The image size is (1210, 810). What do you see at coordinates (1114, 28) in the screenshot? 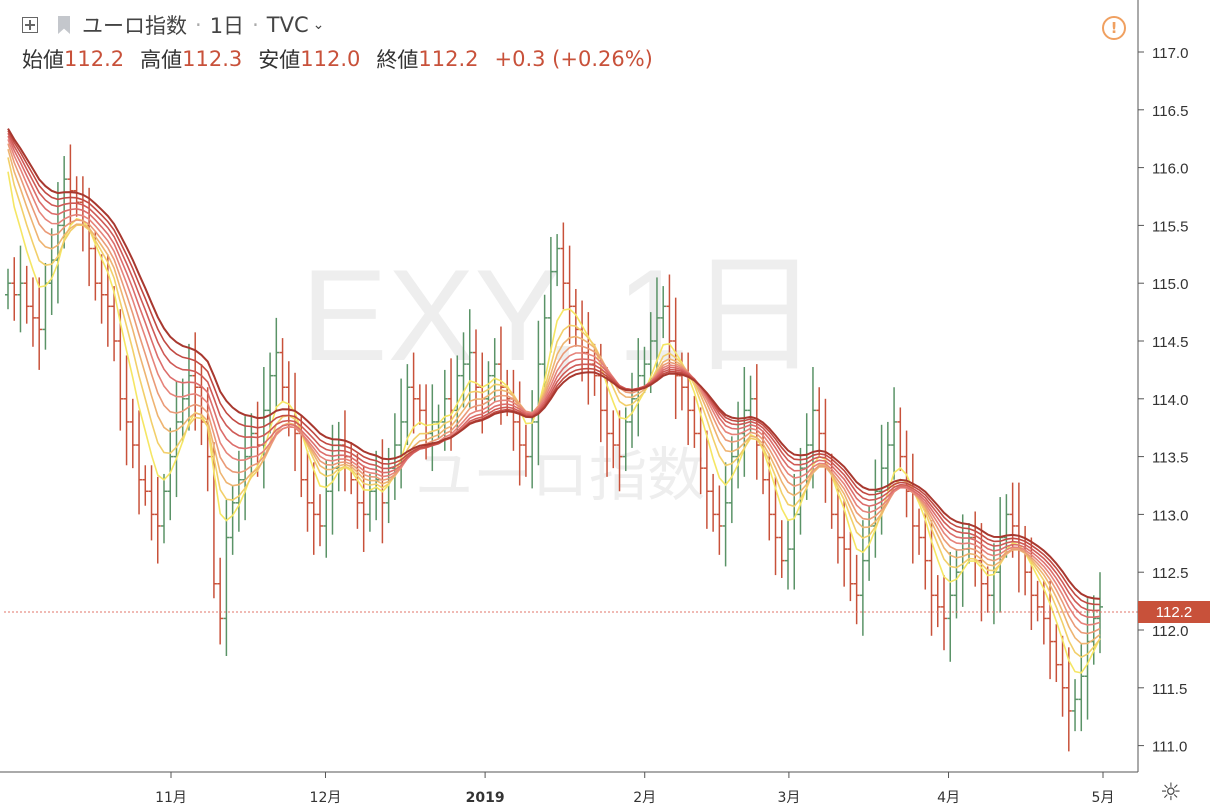
I see `warning-icon: !` at bounding box center [1114, 28].